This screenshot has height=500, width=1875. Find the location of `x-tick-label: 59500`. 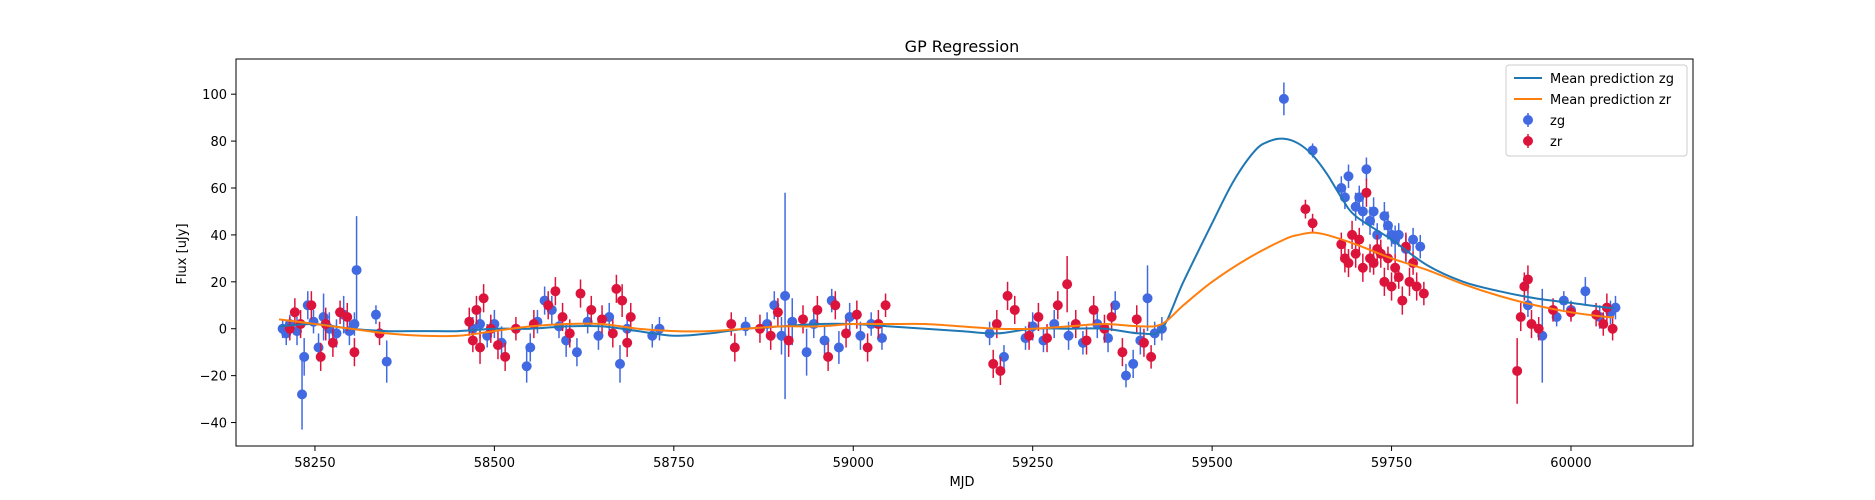

x-tick-label: 59500 is located at coordinates (1211, 463).